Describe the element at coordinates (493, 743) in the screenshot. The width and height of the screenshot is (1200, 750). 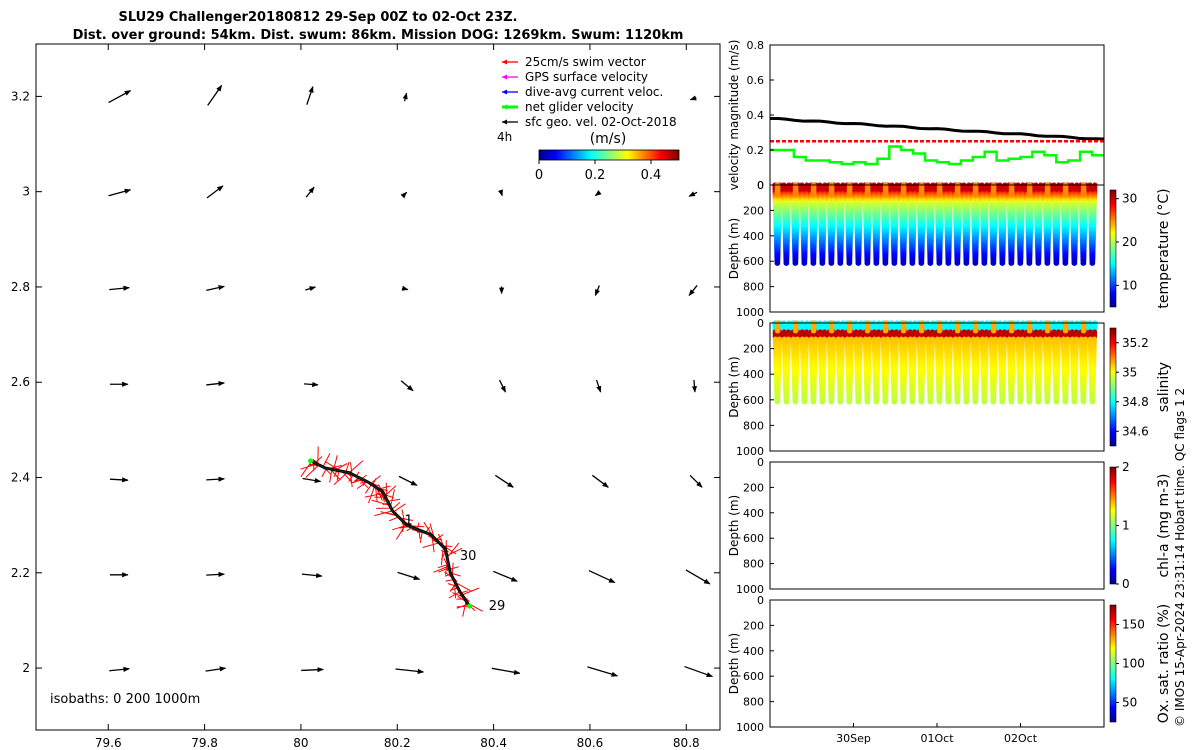
I see `map-x-tick-label: 80.4` at that location.